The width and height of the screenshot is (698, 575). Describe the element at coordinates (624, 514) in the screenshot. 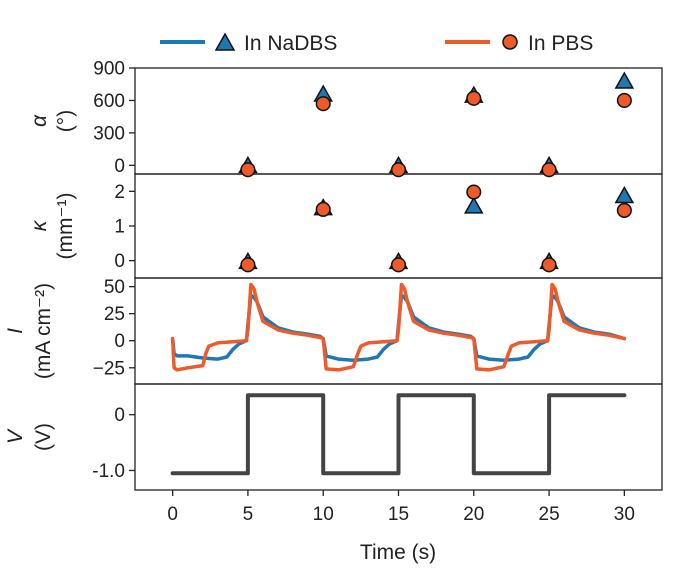

I see `xtick-label: 30` at that location.